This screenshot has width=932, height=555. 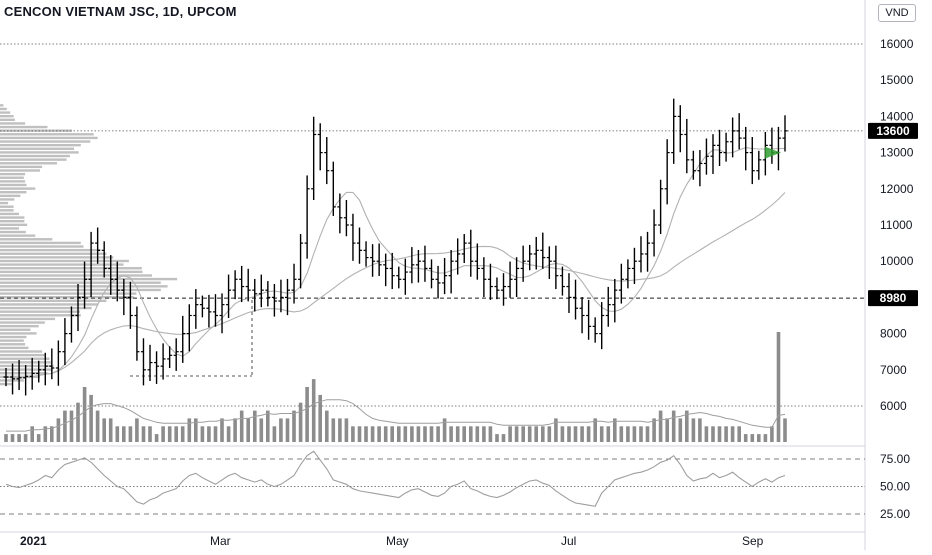 What do you see at coordinates (120, 11) in the screenshot?
I see `chart-title: CENCON VIETNAM JSC, 1D, UPCOM` at bounding box center [120, 11].